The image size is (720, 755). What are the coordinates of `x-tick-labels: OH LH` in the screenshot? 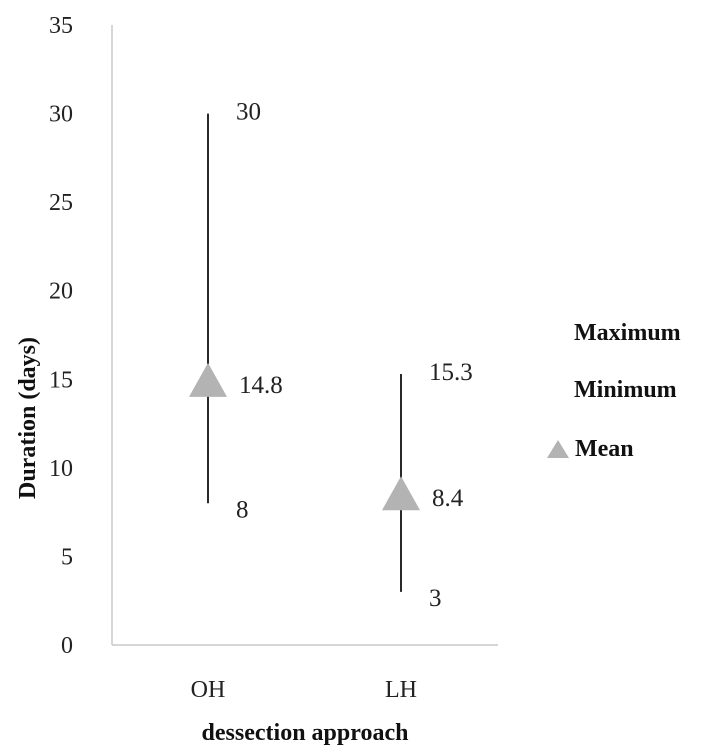 It's located at (304, 690).